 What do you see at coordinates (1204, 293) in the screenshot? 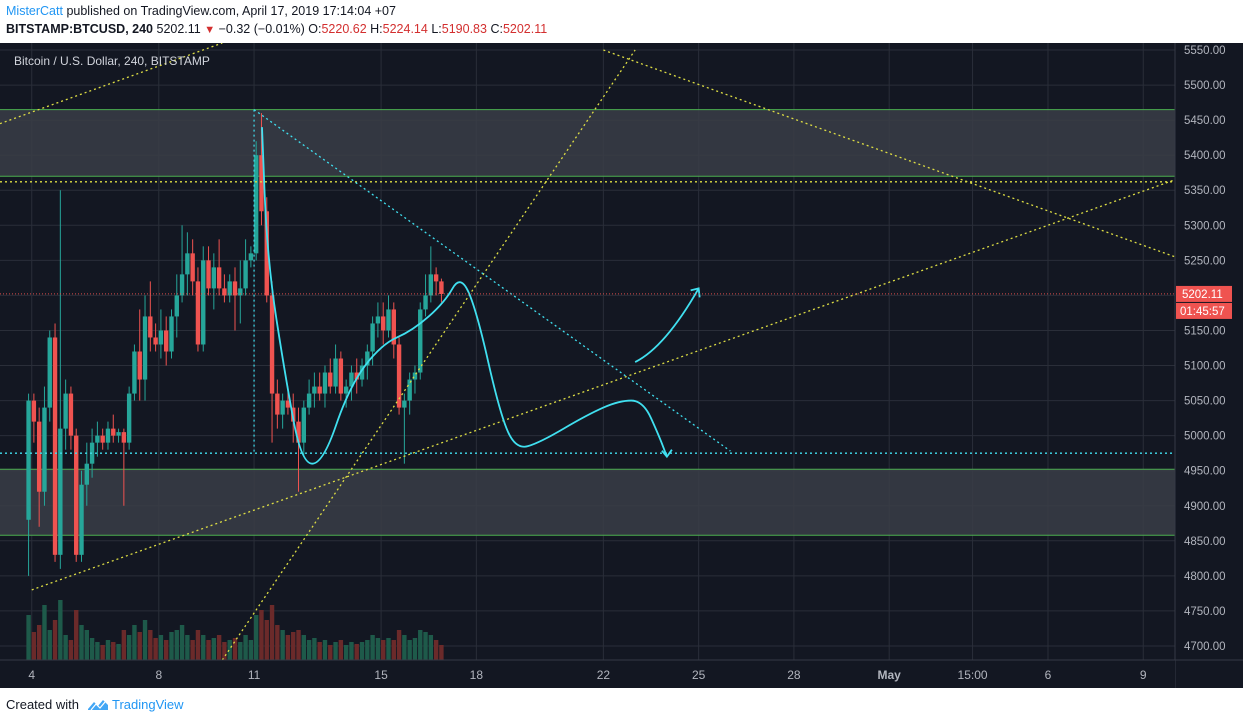
I see `last-price-tag` at bounding box center [1204, 293].